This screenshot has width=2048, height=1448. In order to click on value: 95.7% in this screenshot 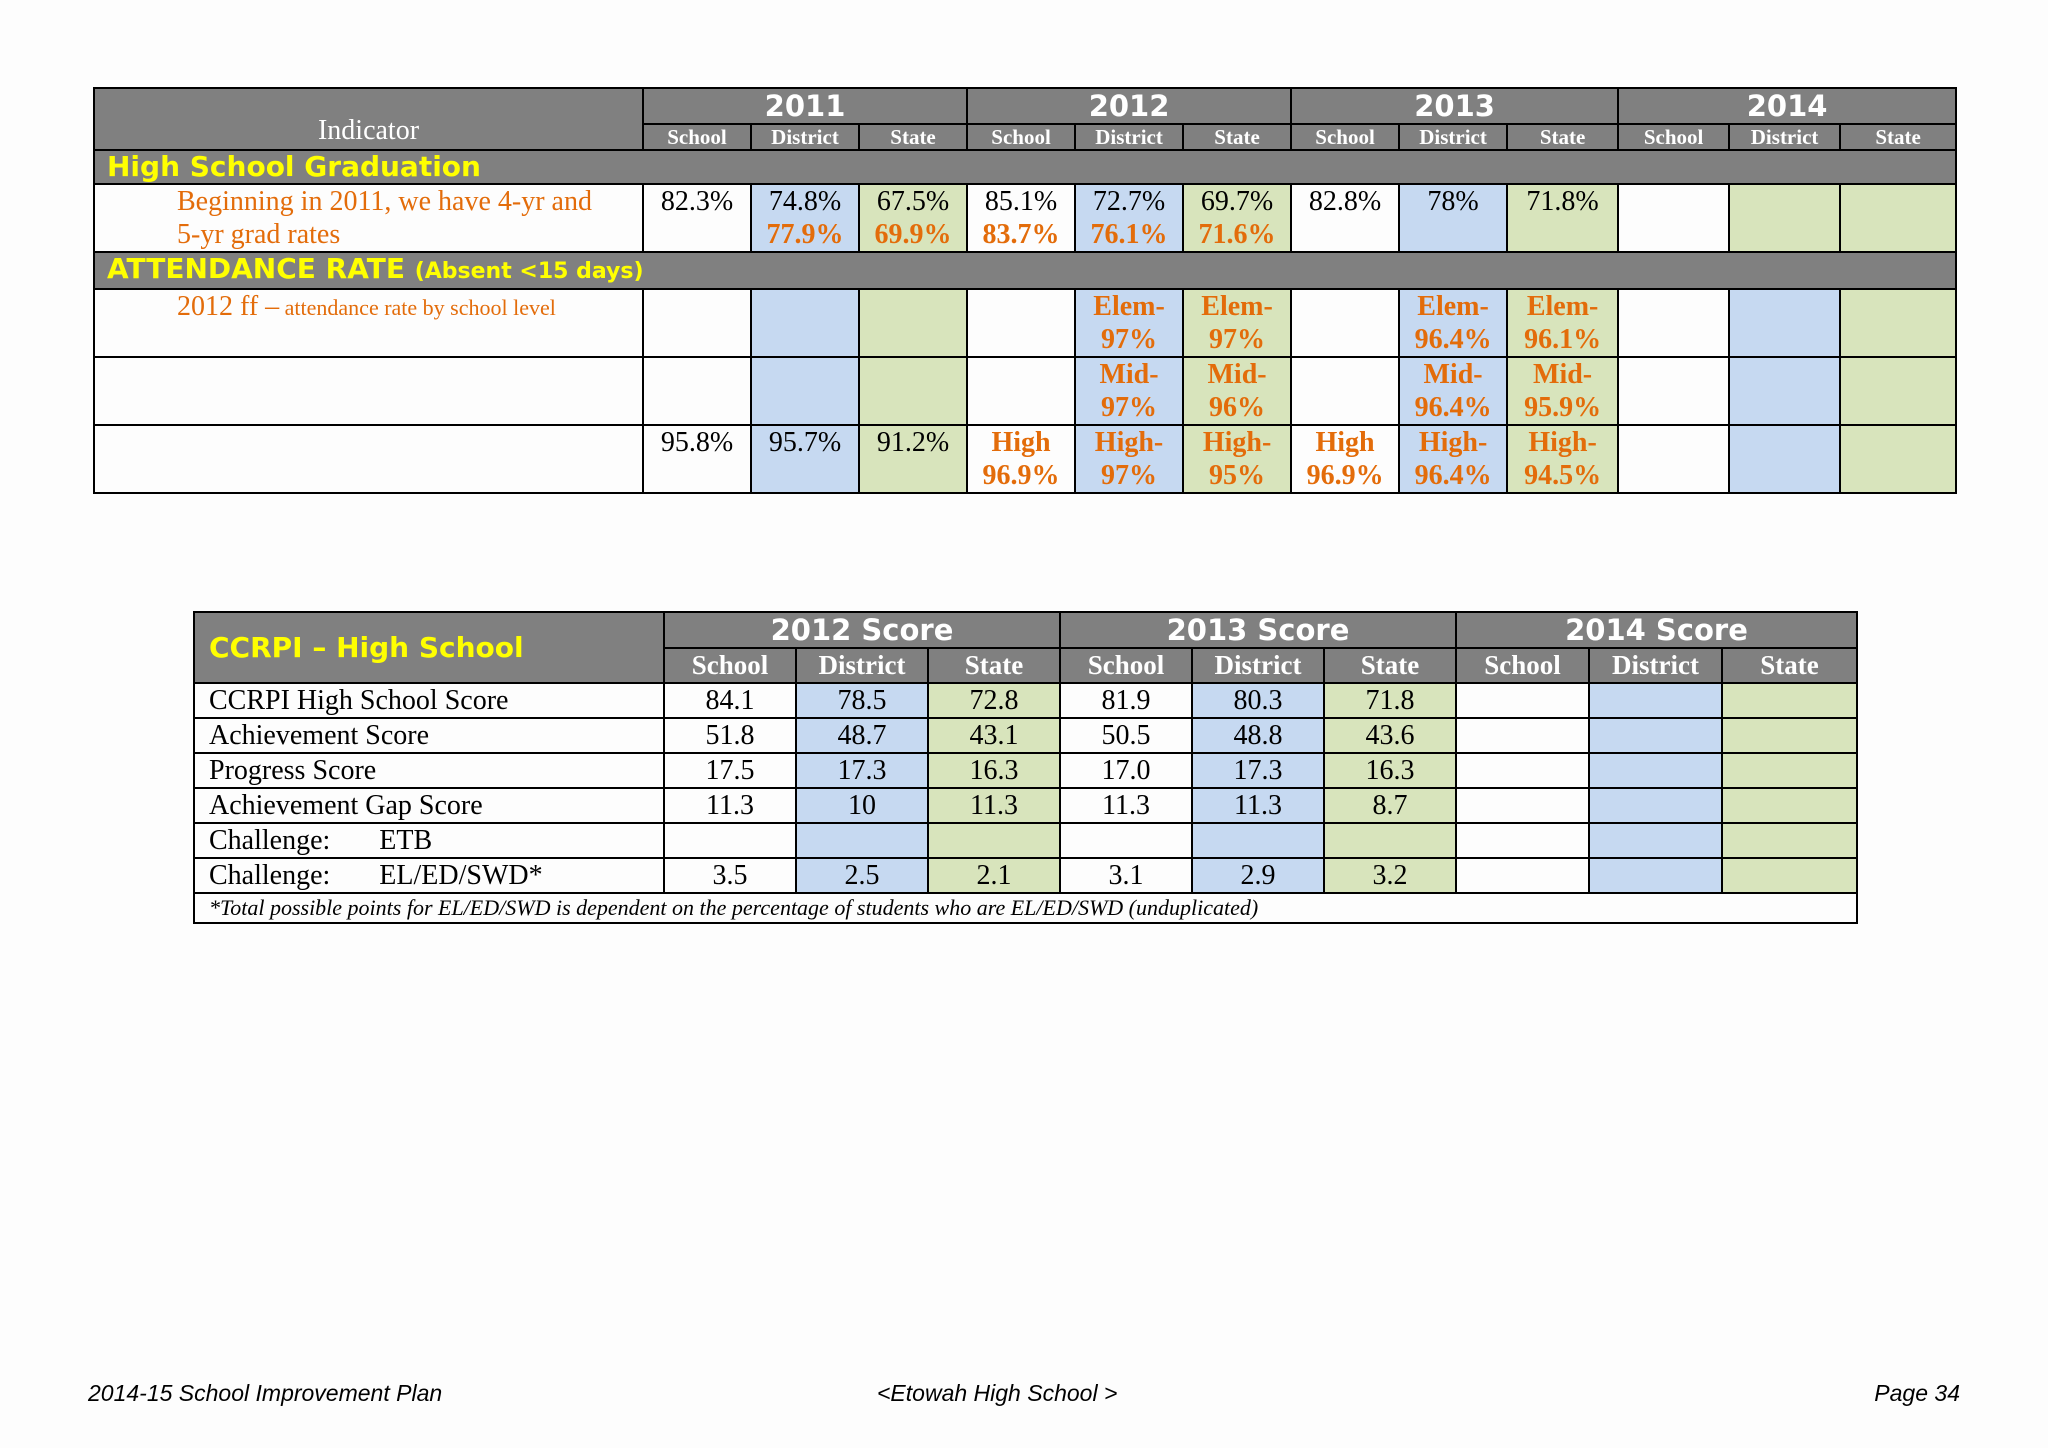, I will do `click(805, 442)`.